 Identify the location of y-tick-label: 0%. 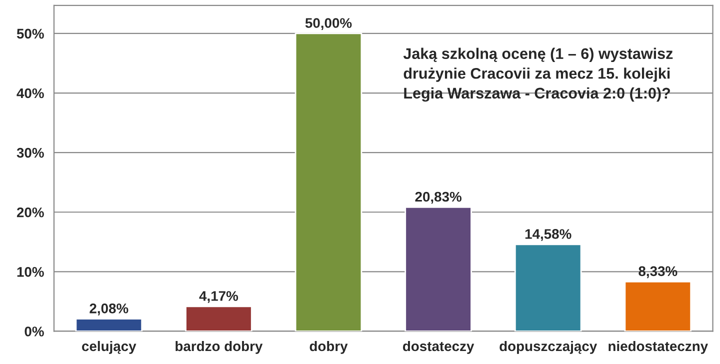
(34, 331).